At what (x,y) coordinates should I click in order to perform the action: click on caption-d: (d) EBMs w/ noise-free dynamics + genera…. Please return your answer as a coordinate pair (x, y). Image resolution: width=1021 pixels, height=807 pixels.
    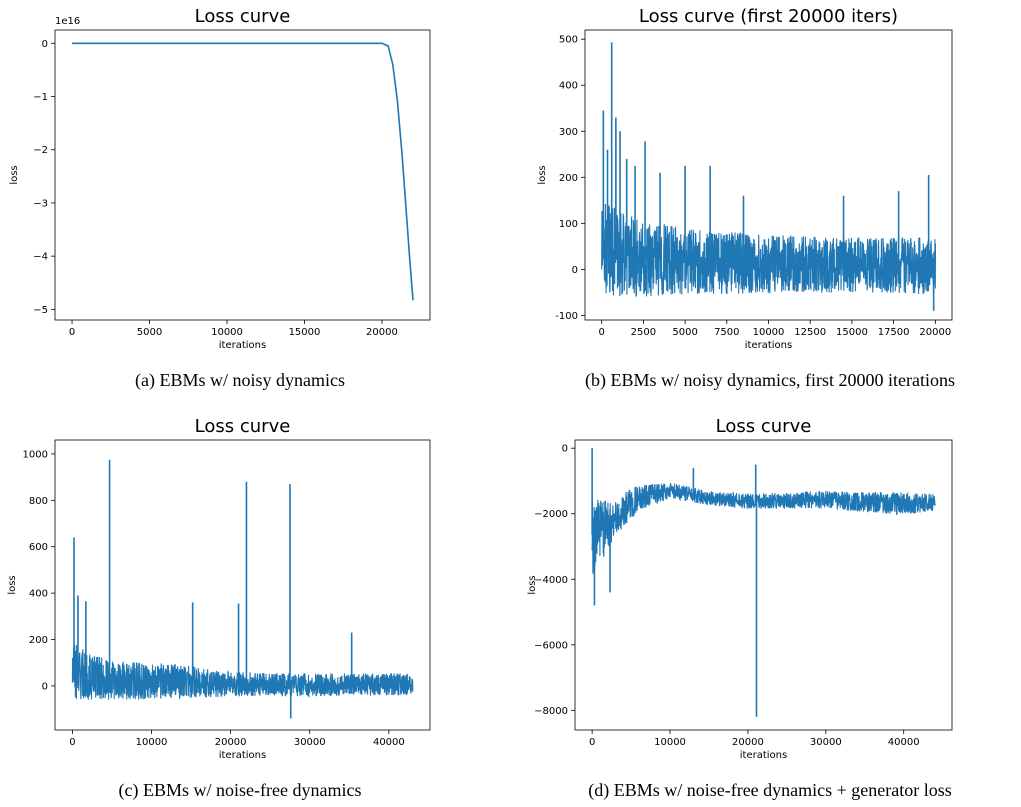
    Looking at the image, I should click on (770, 790).